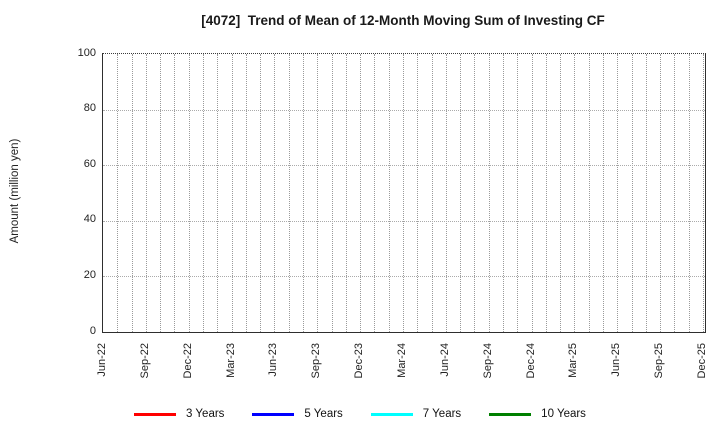 The height and width of the screenshot is (440, 720). What do you see at coordinates (89, 164) in the screenshot?
I see `y-tick-label: 60` at bounding box center [89, 164].